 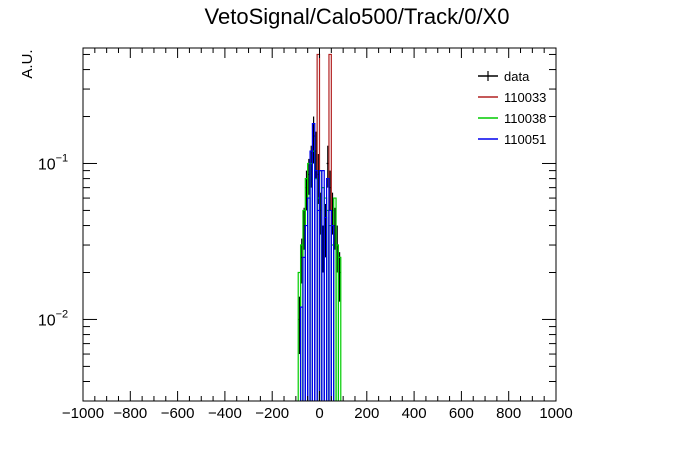 What do you see at coordinates (27, 63) in the screenshot?
I see `y-axis-label: A.U.` at bounding box center [27, 63].